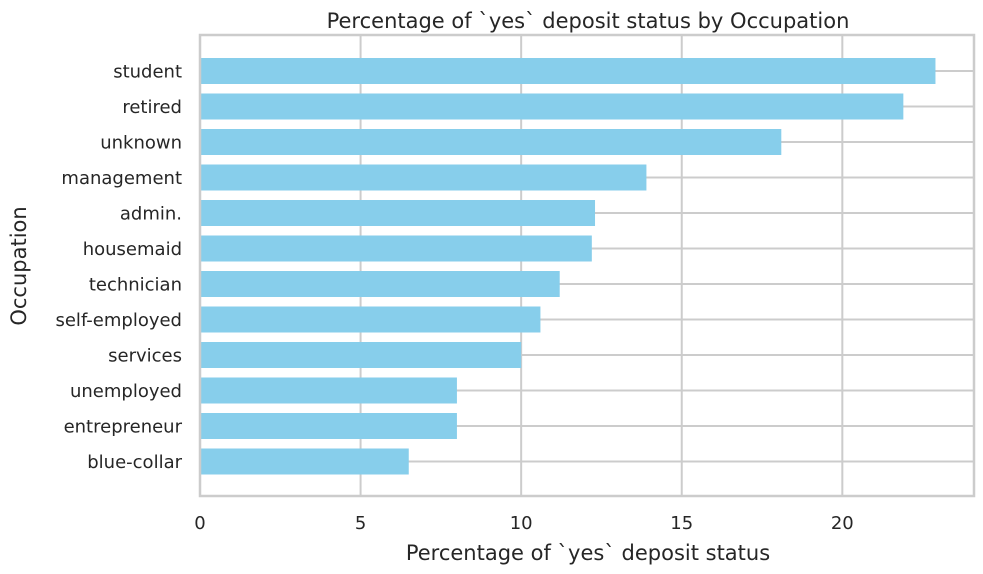 This screenshot has height=574, width=983. What do you see at coordinates (361, 355) in the screenshot?
I see `bar-services` at bounding box center [361, 355].